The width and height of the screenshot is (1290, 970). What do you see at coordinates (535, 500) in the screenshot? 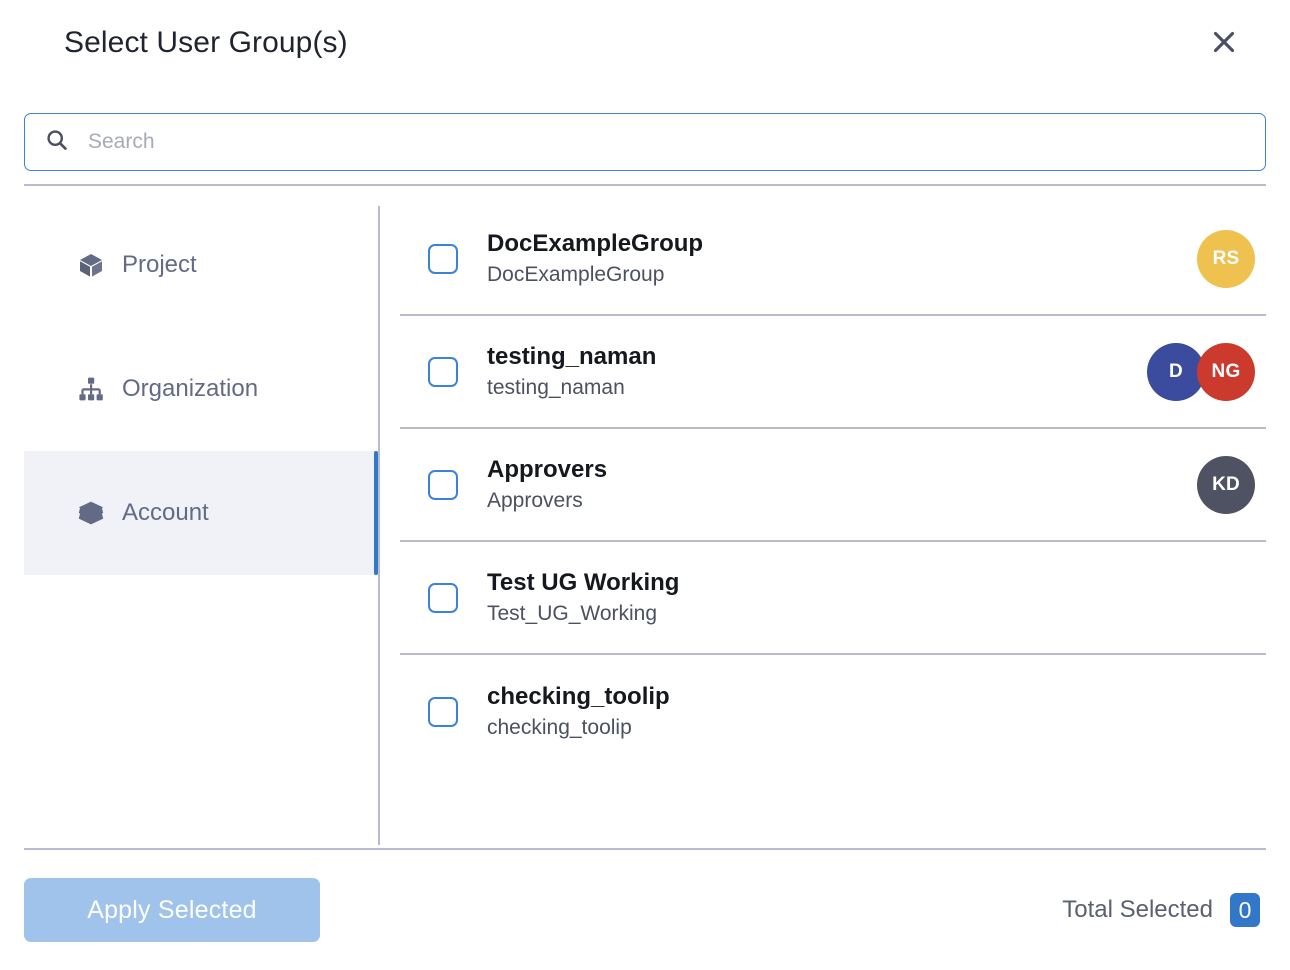
I see `group-subtitle: Approvers` at bounding box center [535, 500].